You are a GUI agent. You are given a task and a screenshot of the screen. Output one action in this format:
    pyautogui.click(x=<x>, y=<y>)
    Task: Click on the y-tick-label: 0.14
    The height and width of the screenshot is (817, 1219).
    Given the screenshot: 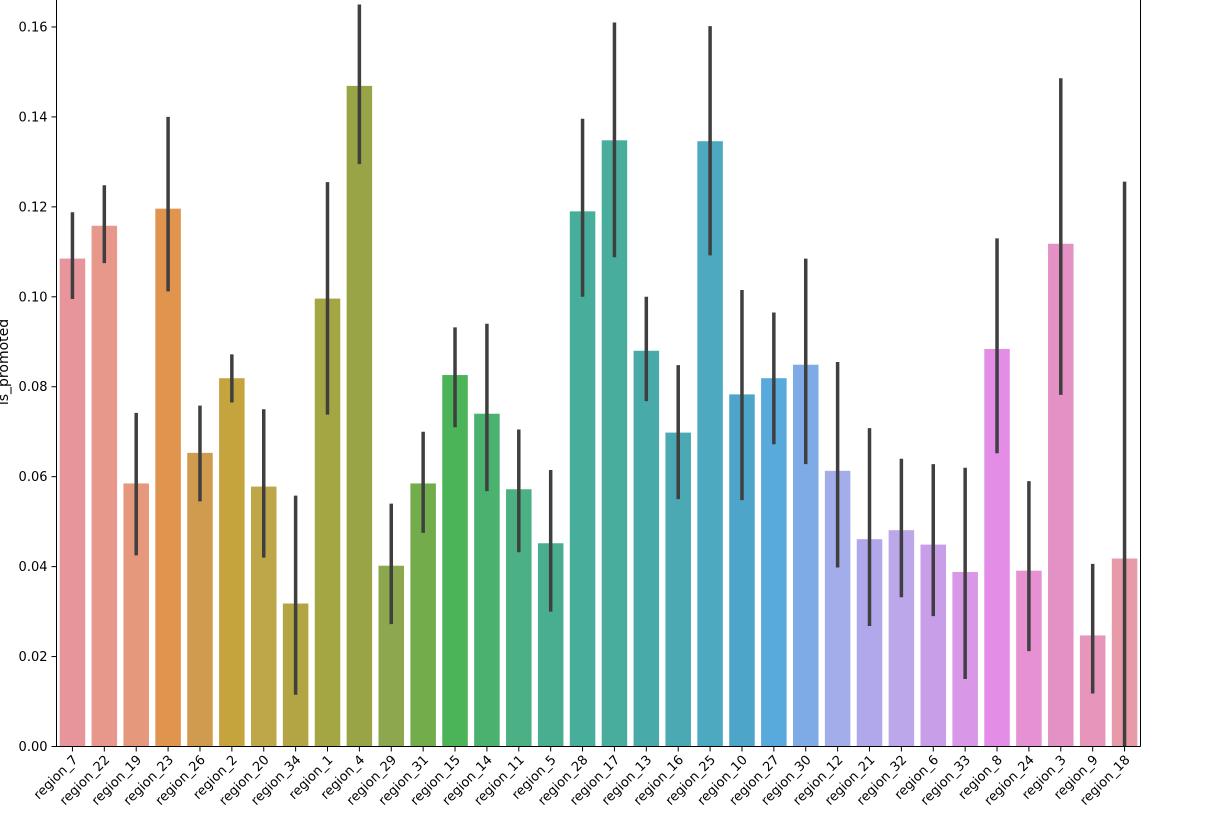 What is the action you would take?
    pyautogui.click(x=33, y=117)
    